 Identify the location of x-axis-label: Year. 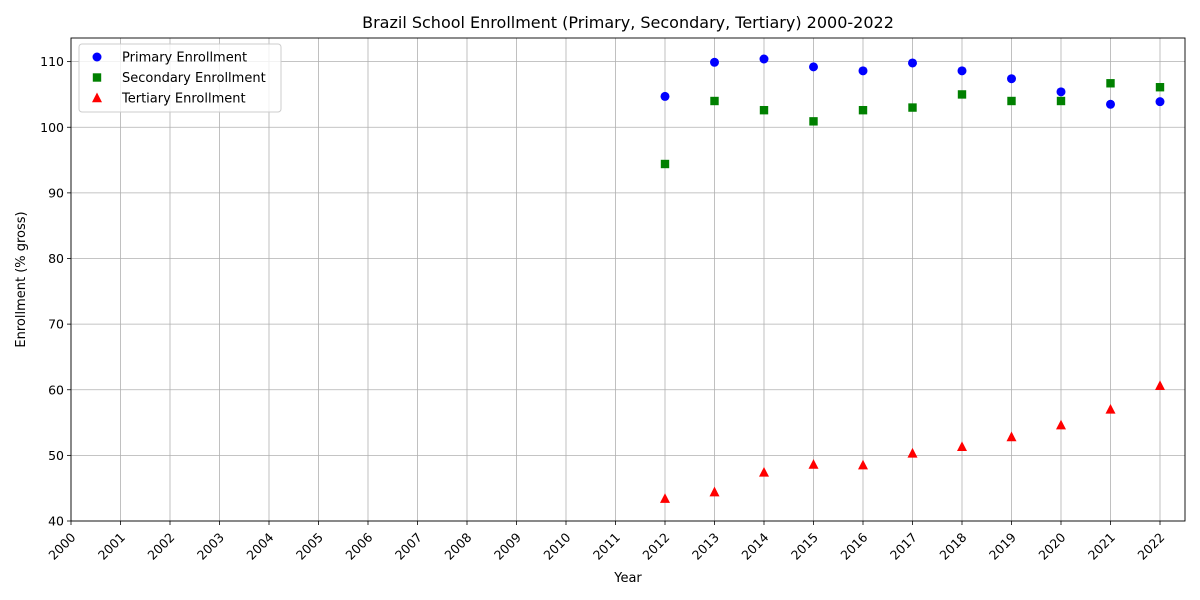
(627, 578).